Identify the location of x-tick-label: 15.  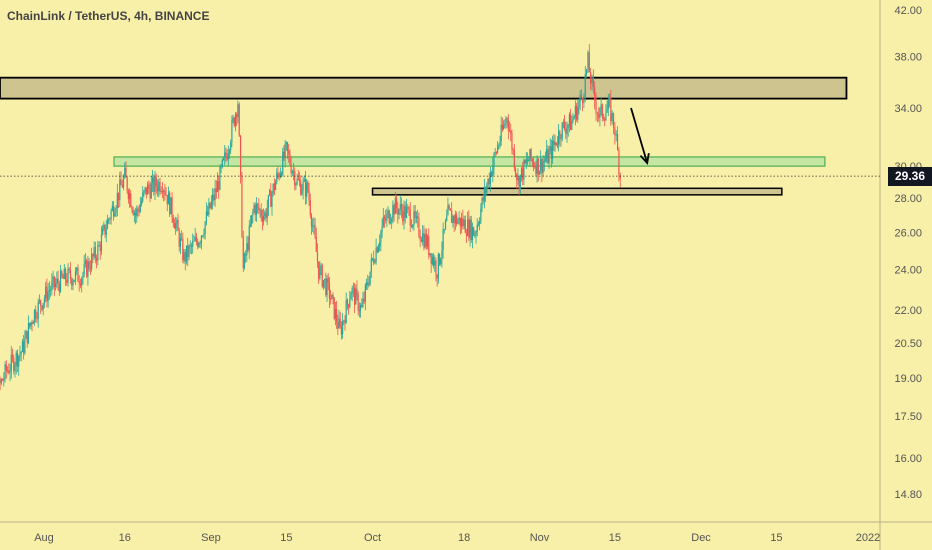
(286, 538).